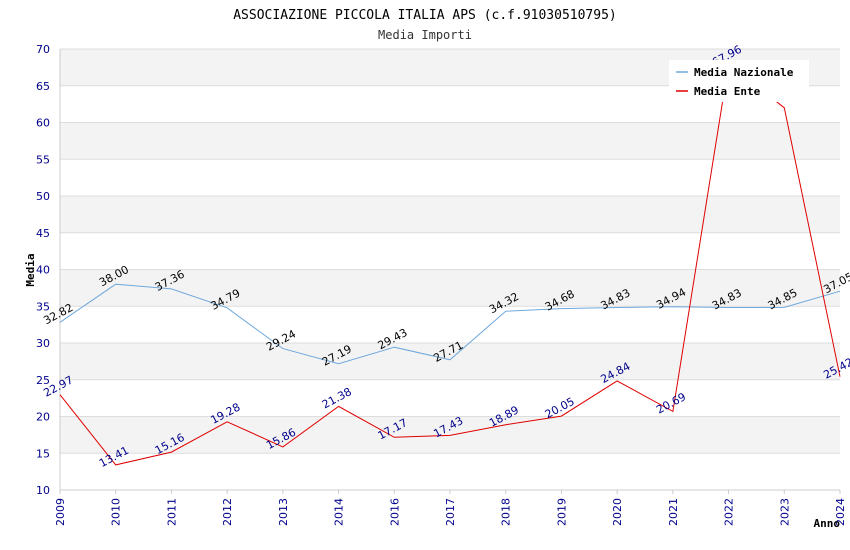  What do you see at coordinates (425, 35) in the screenshot?
I see `chart-subtitle: Media Importi` at bounding box center [425, 35].